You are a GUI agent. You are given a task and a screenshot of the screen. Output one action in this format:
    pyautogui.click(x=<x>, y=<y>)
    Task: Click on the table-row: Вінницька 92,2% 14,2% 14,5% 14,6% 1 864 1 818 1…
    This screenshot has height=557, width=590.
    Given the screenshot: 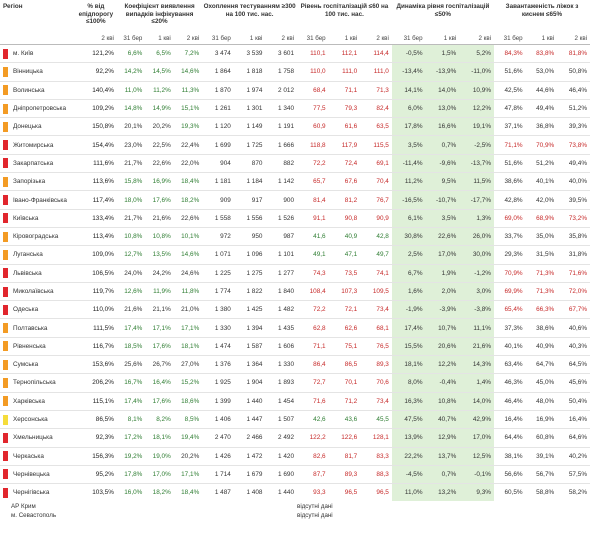 What is the action you would take?
    pyautogui.click(x=295, y=72)
    